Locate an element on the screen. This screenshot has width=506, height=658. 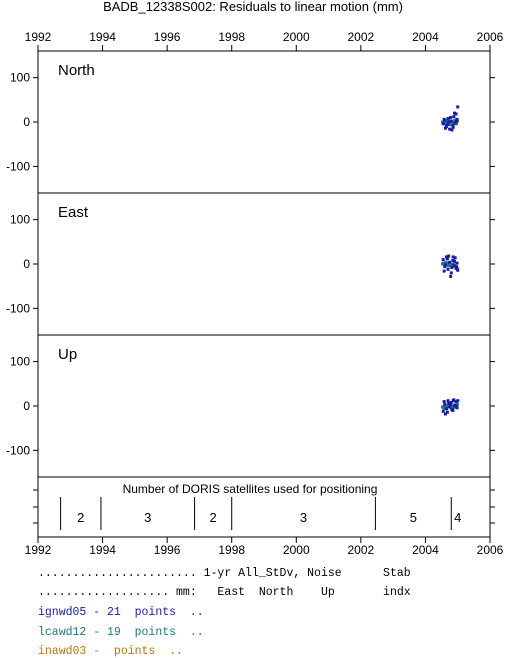
legend-row-lcawd12: lcawd12 - 19 points .. is located at coordinates (121, 632).